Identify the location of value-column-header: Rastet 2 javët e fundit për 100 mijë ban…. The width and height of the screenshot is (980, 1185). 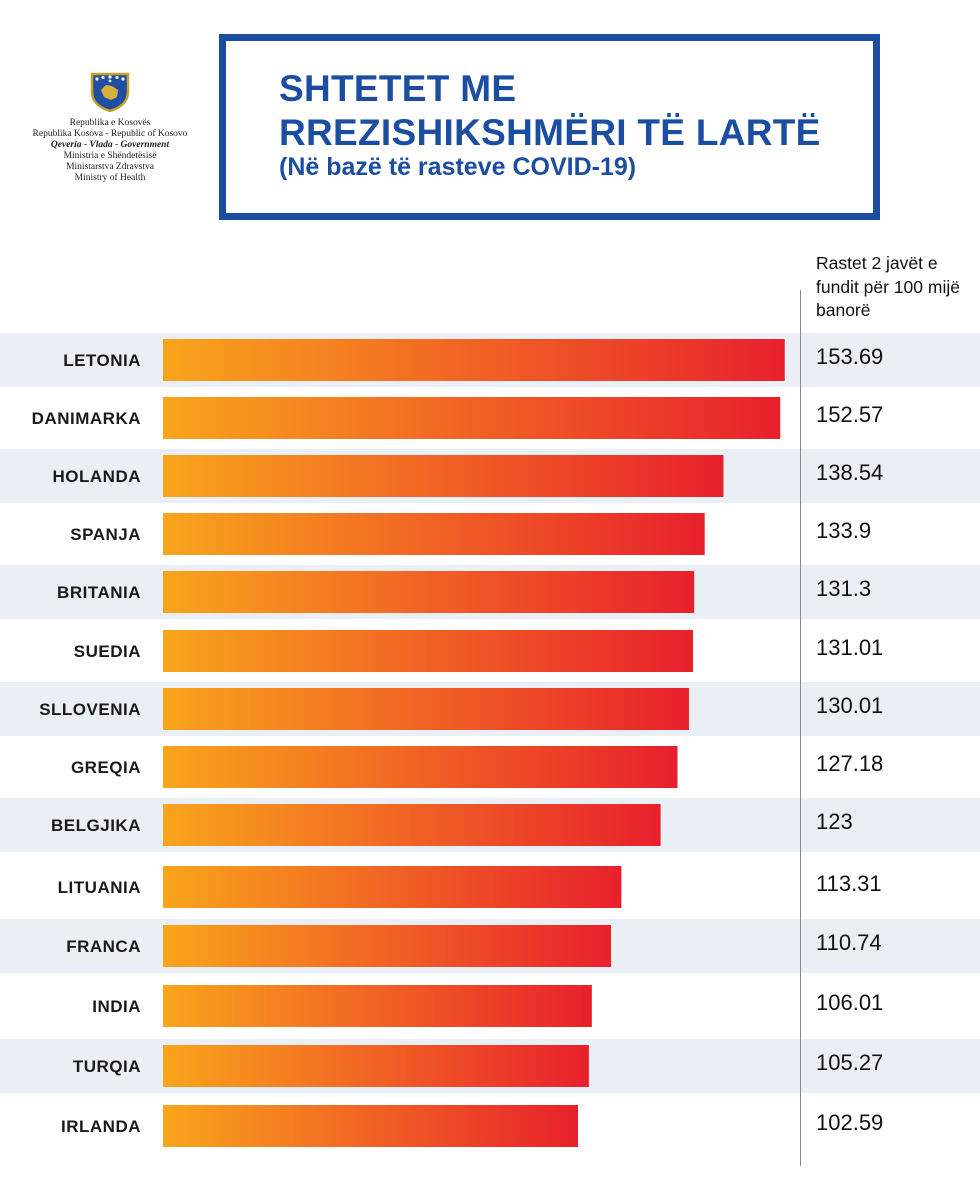
(888, 286).